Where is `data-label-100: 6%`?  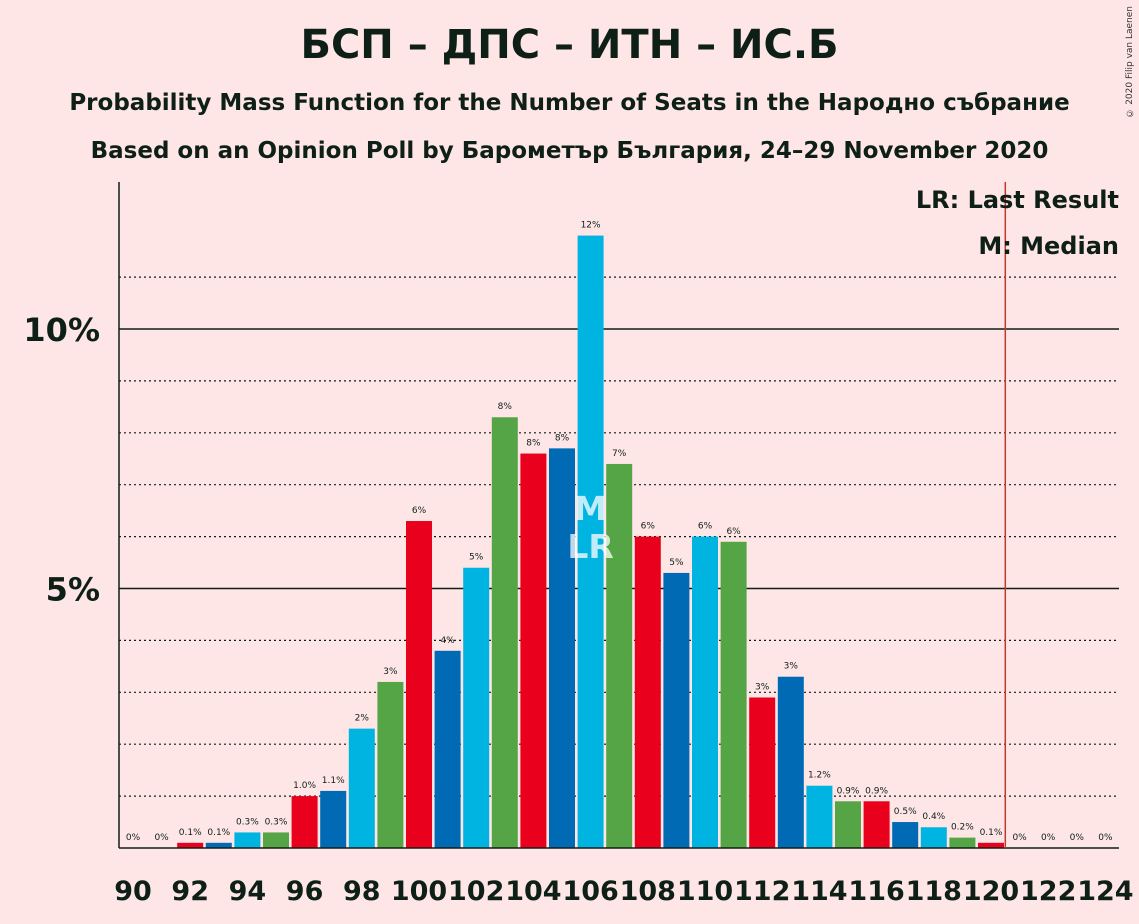
data-label-100: 6% is located at coordinates (419, 511).